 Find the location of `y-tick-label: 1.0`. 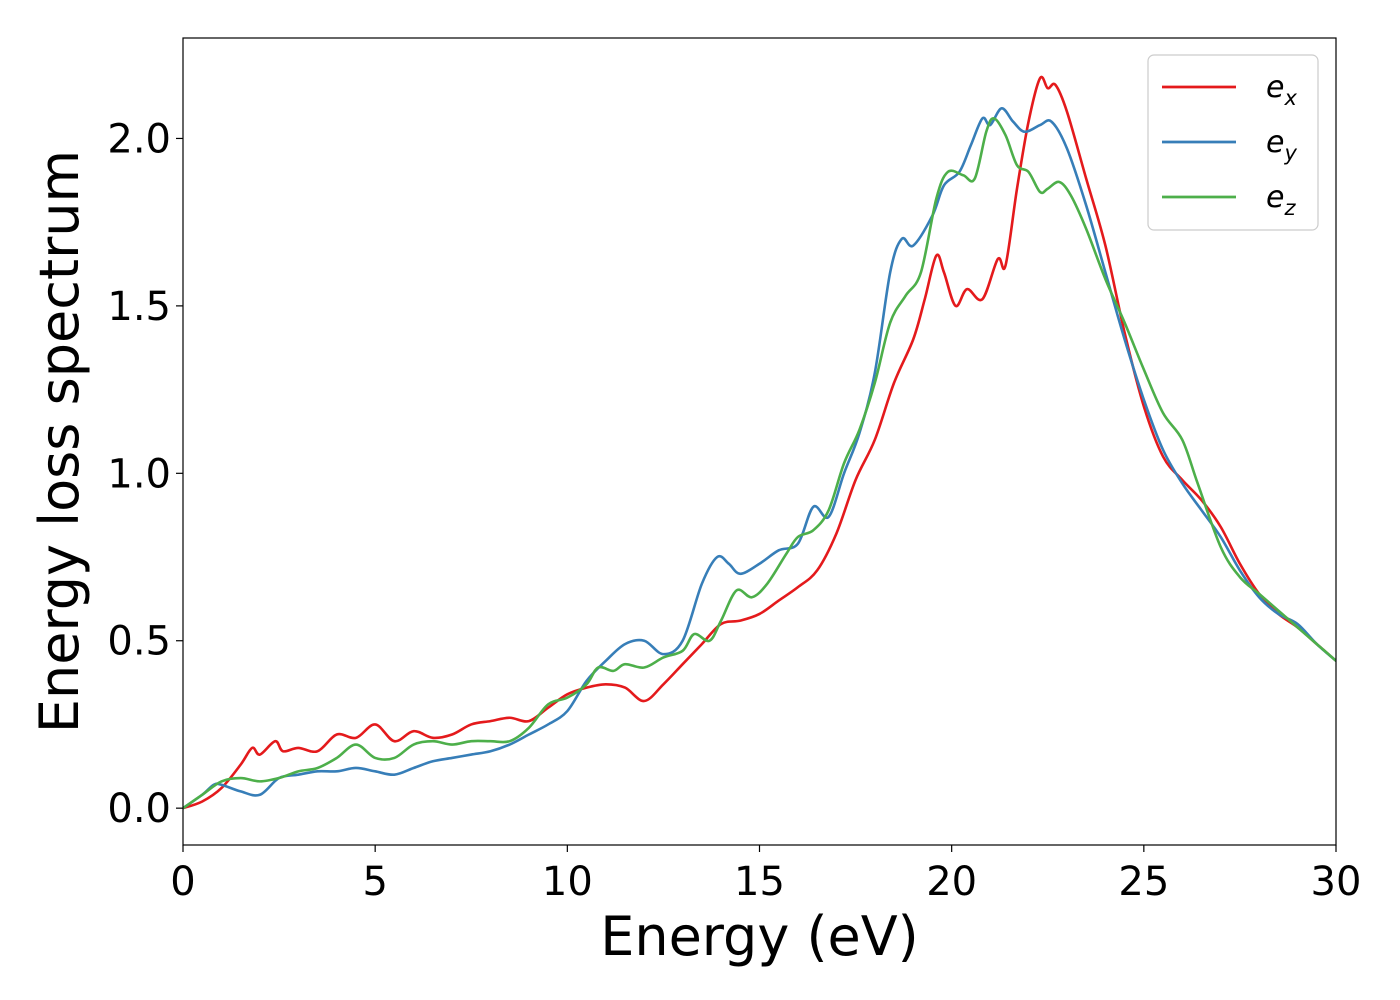

y-tick-label: 1.0 is located at coordinates (139, 474).